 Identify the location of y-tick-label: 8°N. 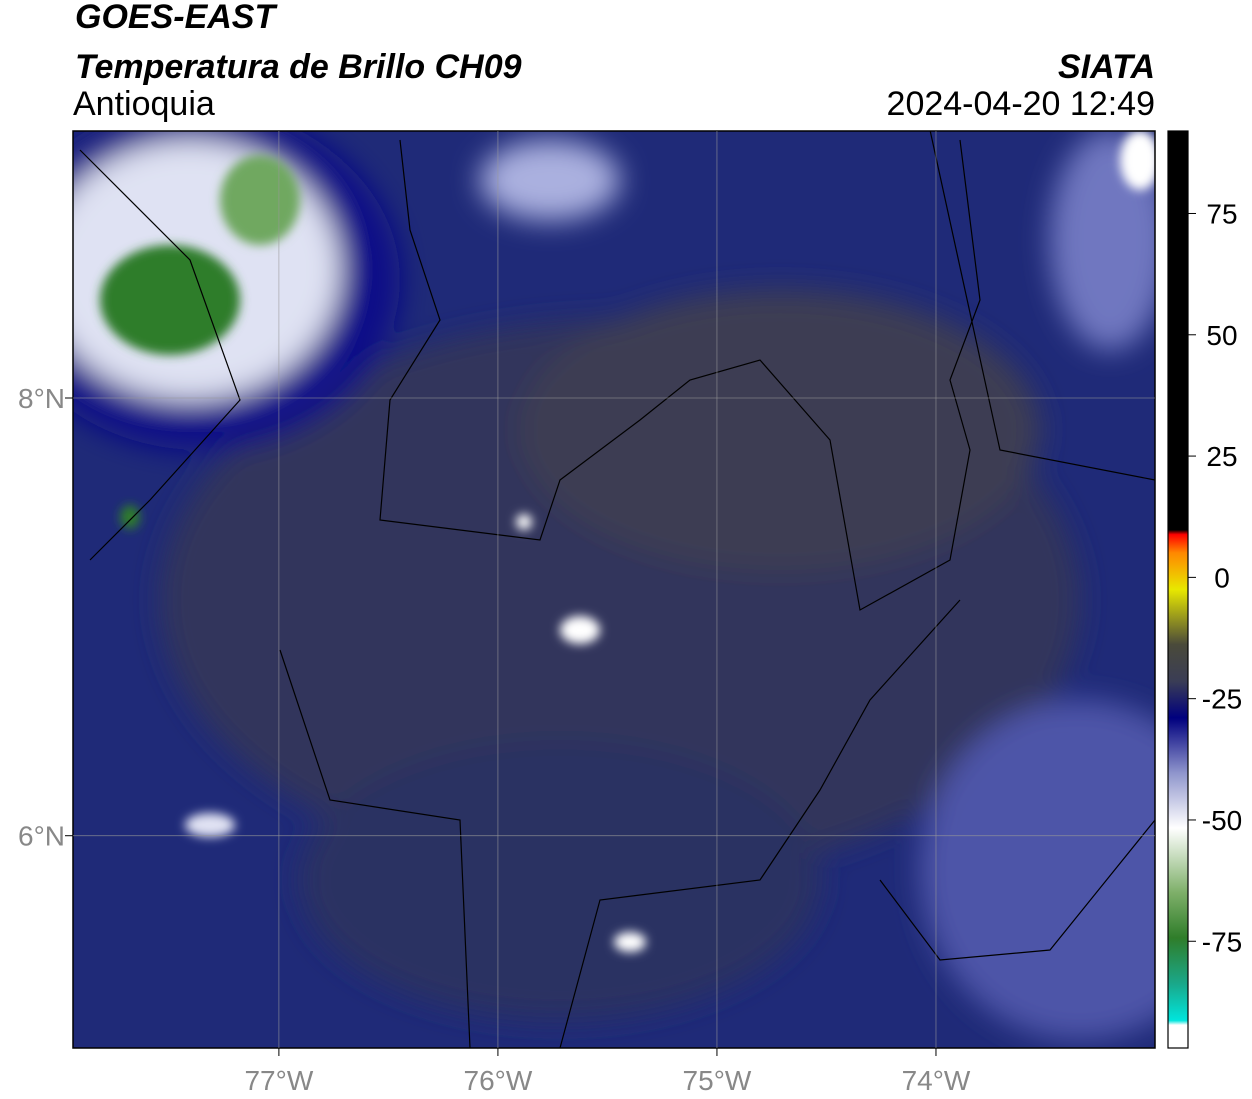
(41, 398).